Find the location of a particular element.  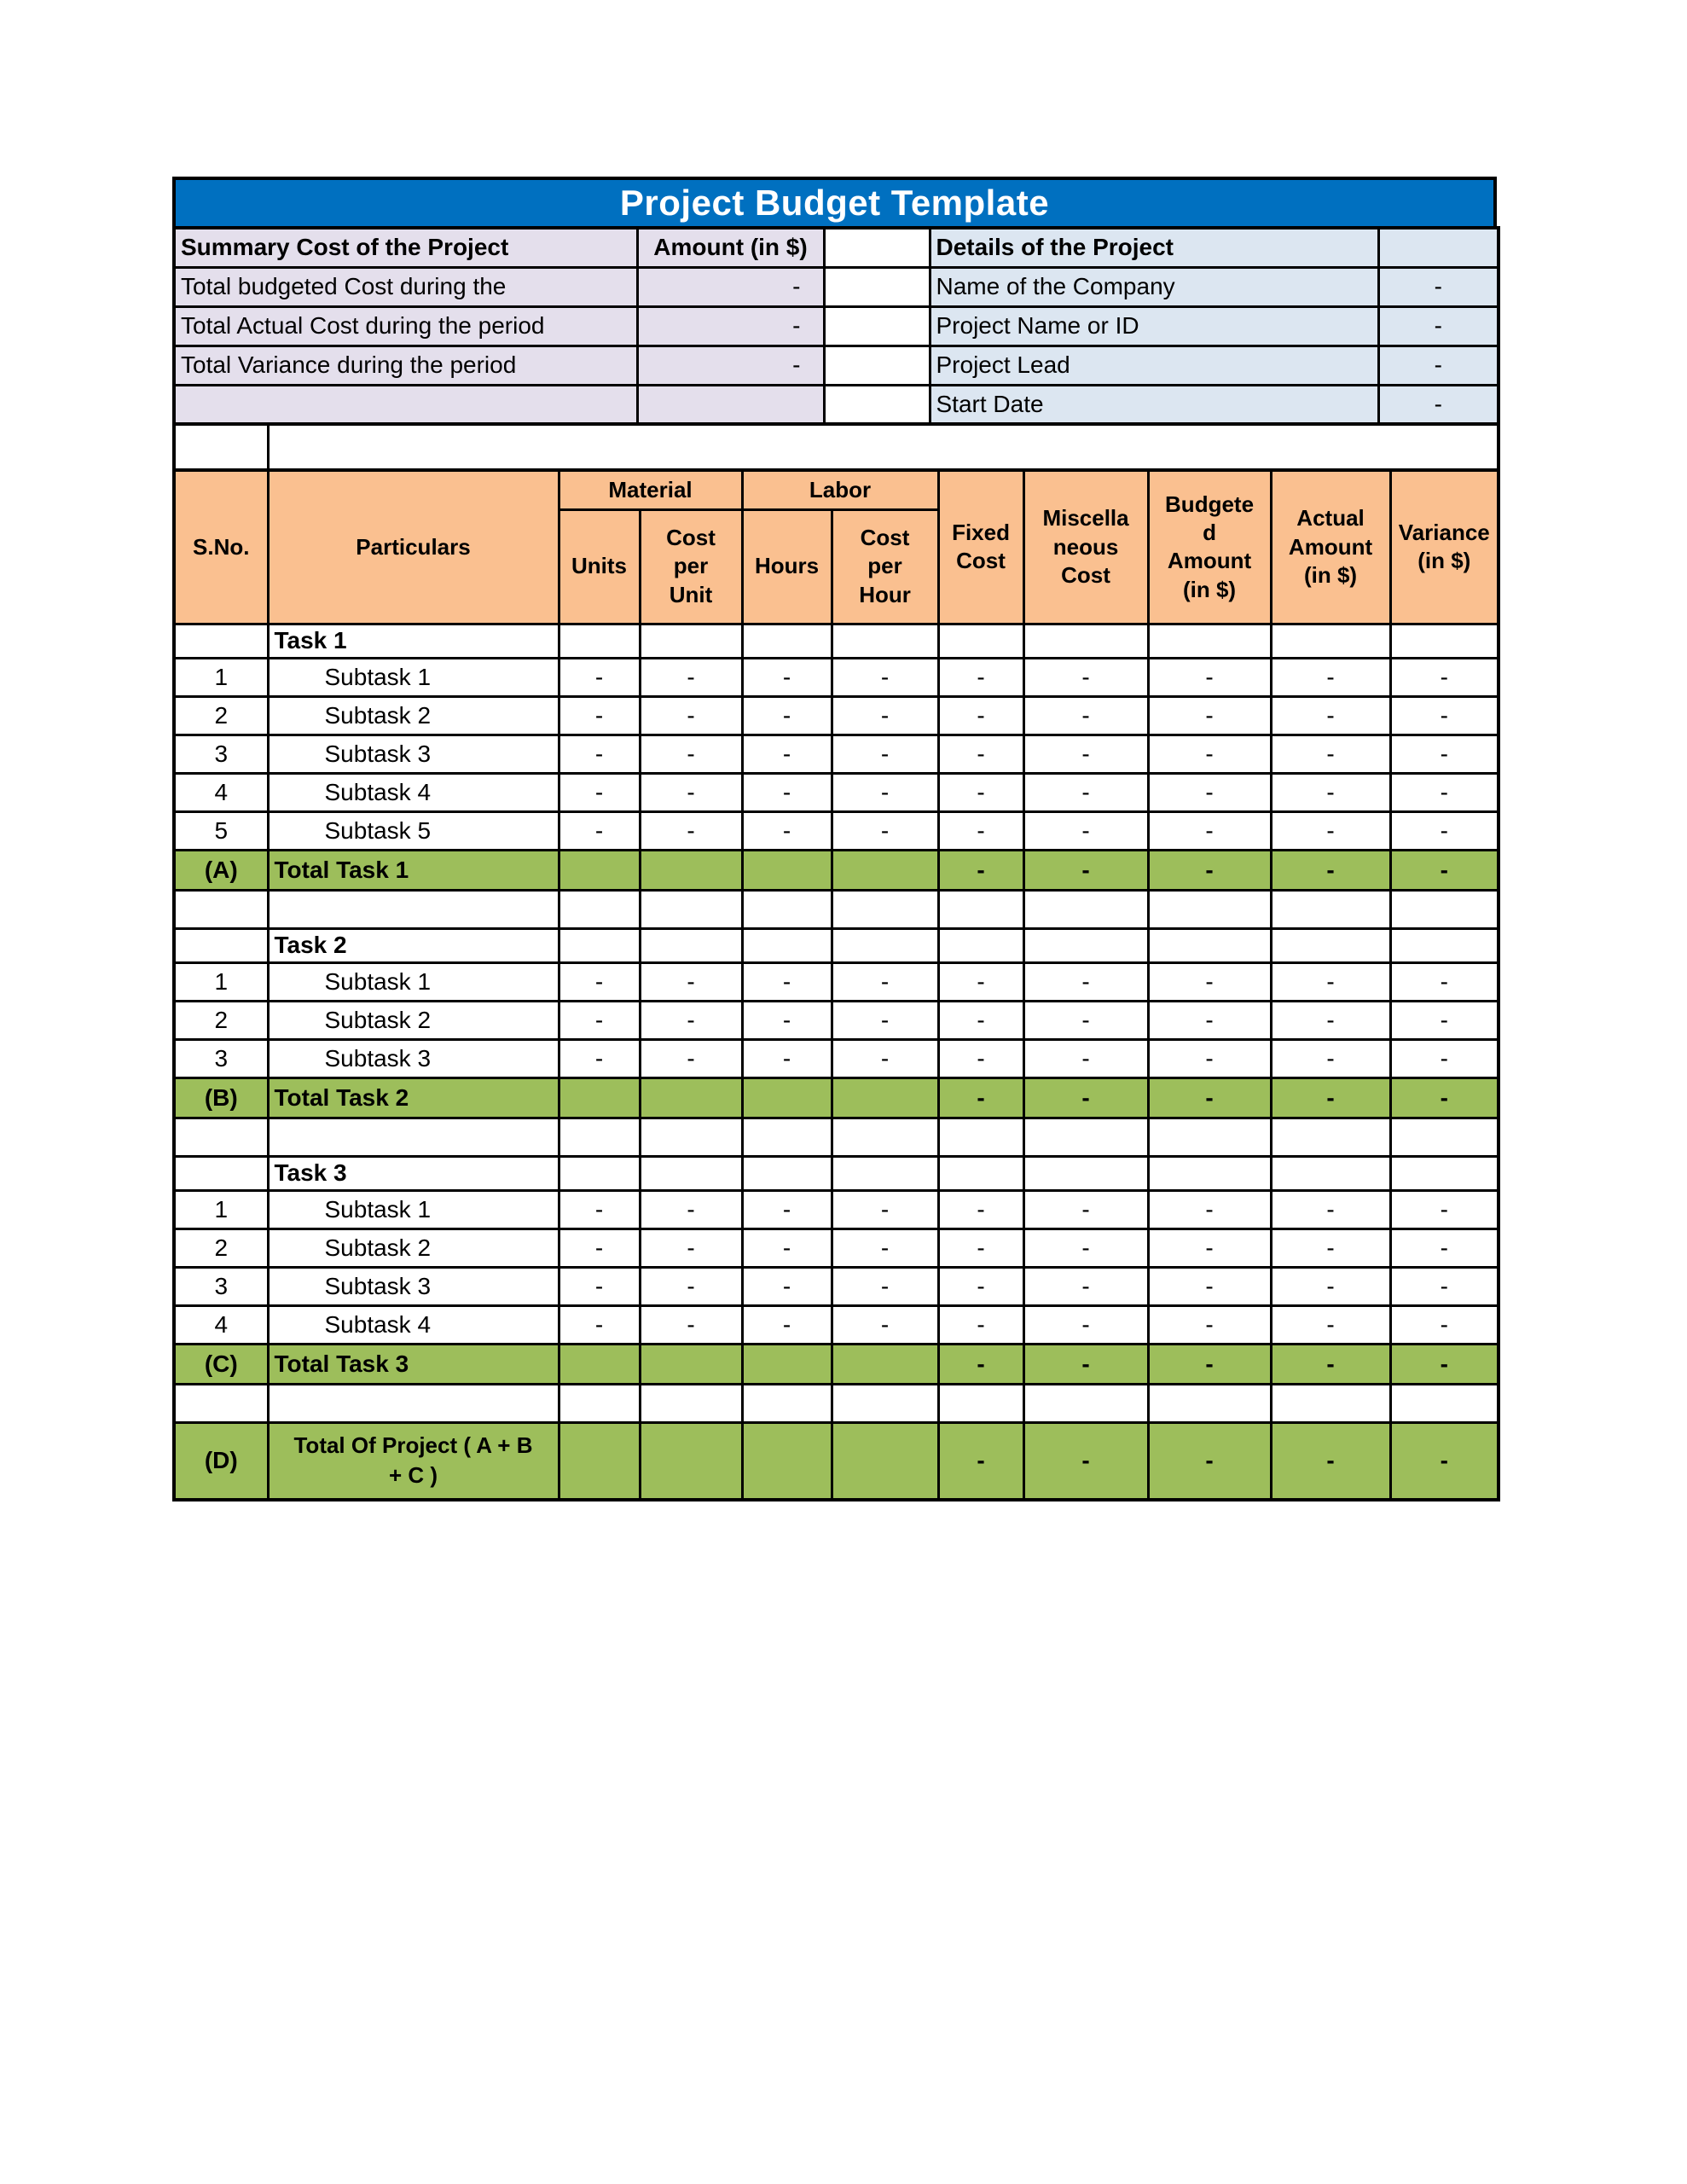

sno-cell: (D) is located at coordinates (221, 1461).